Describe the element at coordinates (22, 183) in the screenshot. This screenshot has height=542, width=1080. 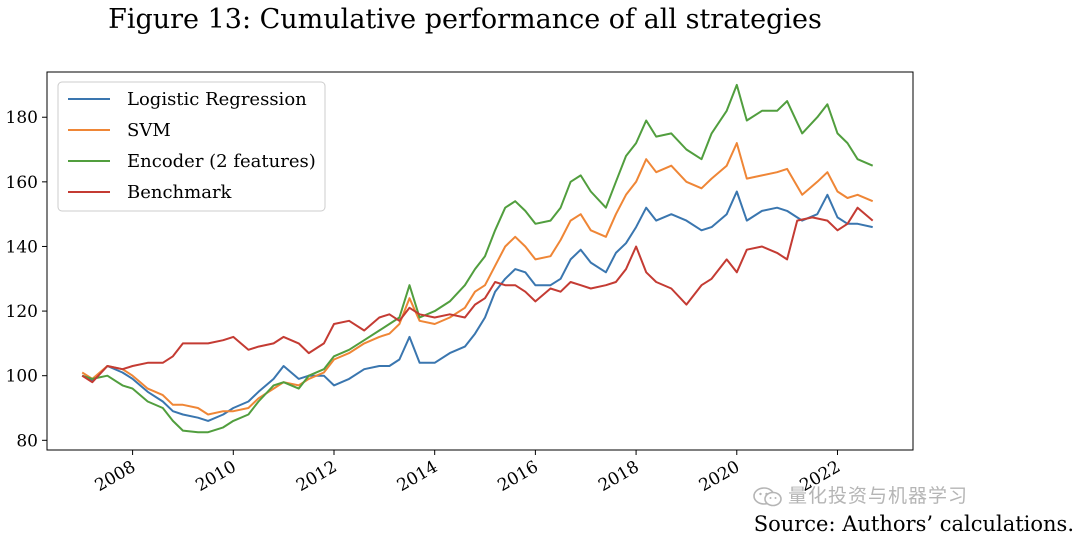
I see `y-tick-label: 160` at that location.